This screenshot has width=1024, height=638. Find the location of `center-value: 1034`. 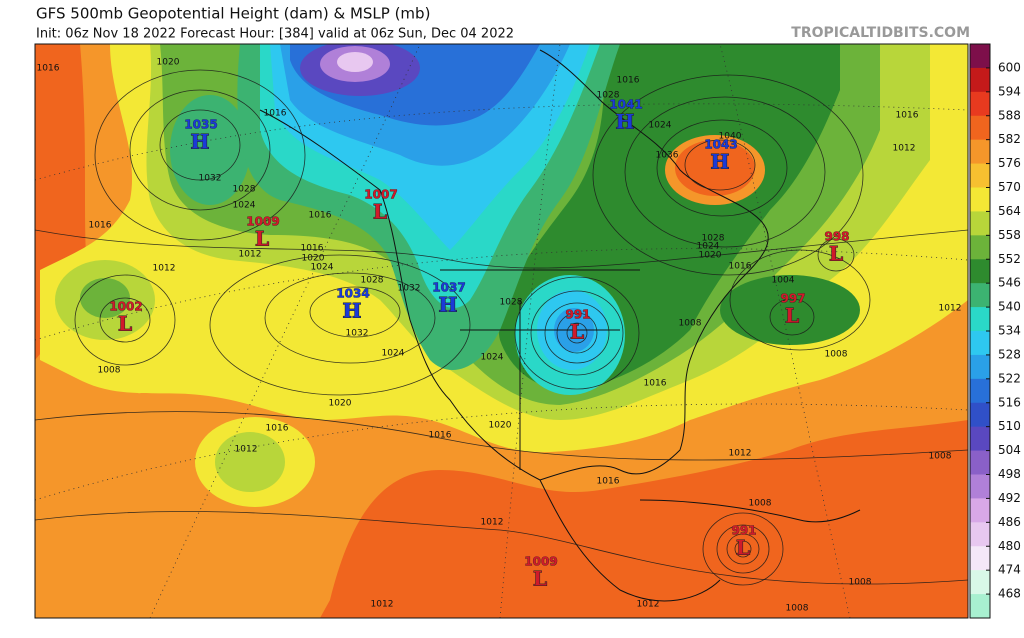

center-value: 1034 is located at coordinates (352, 294).